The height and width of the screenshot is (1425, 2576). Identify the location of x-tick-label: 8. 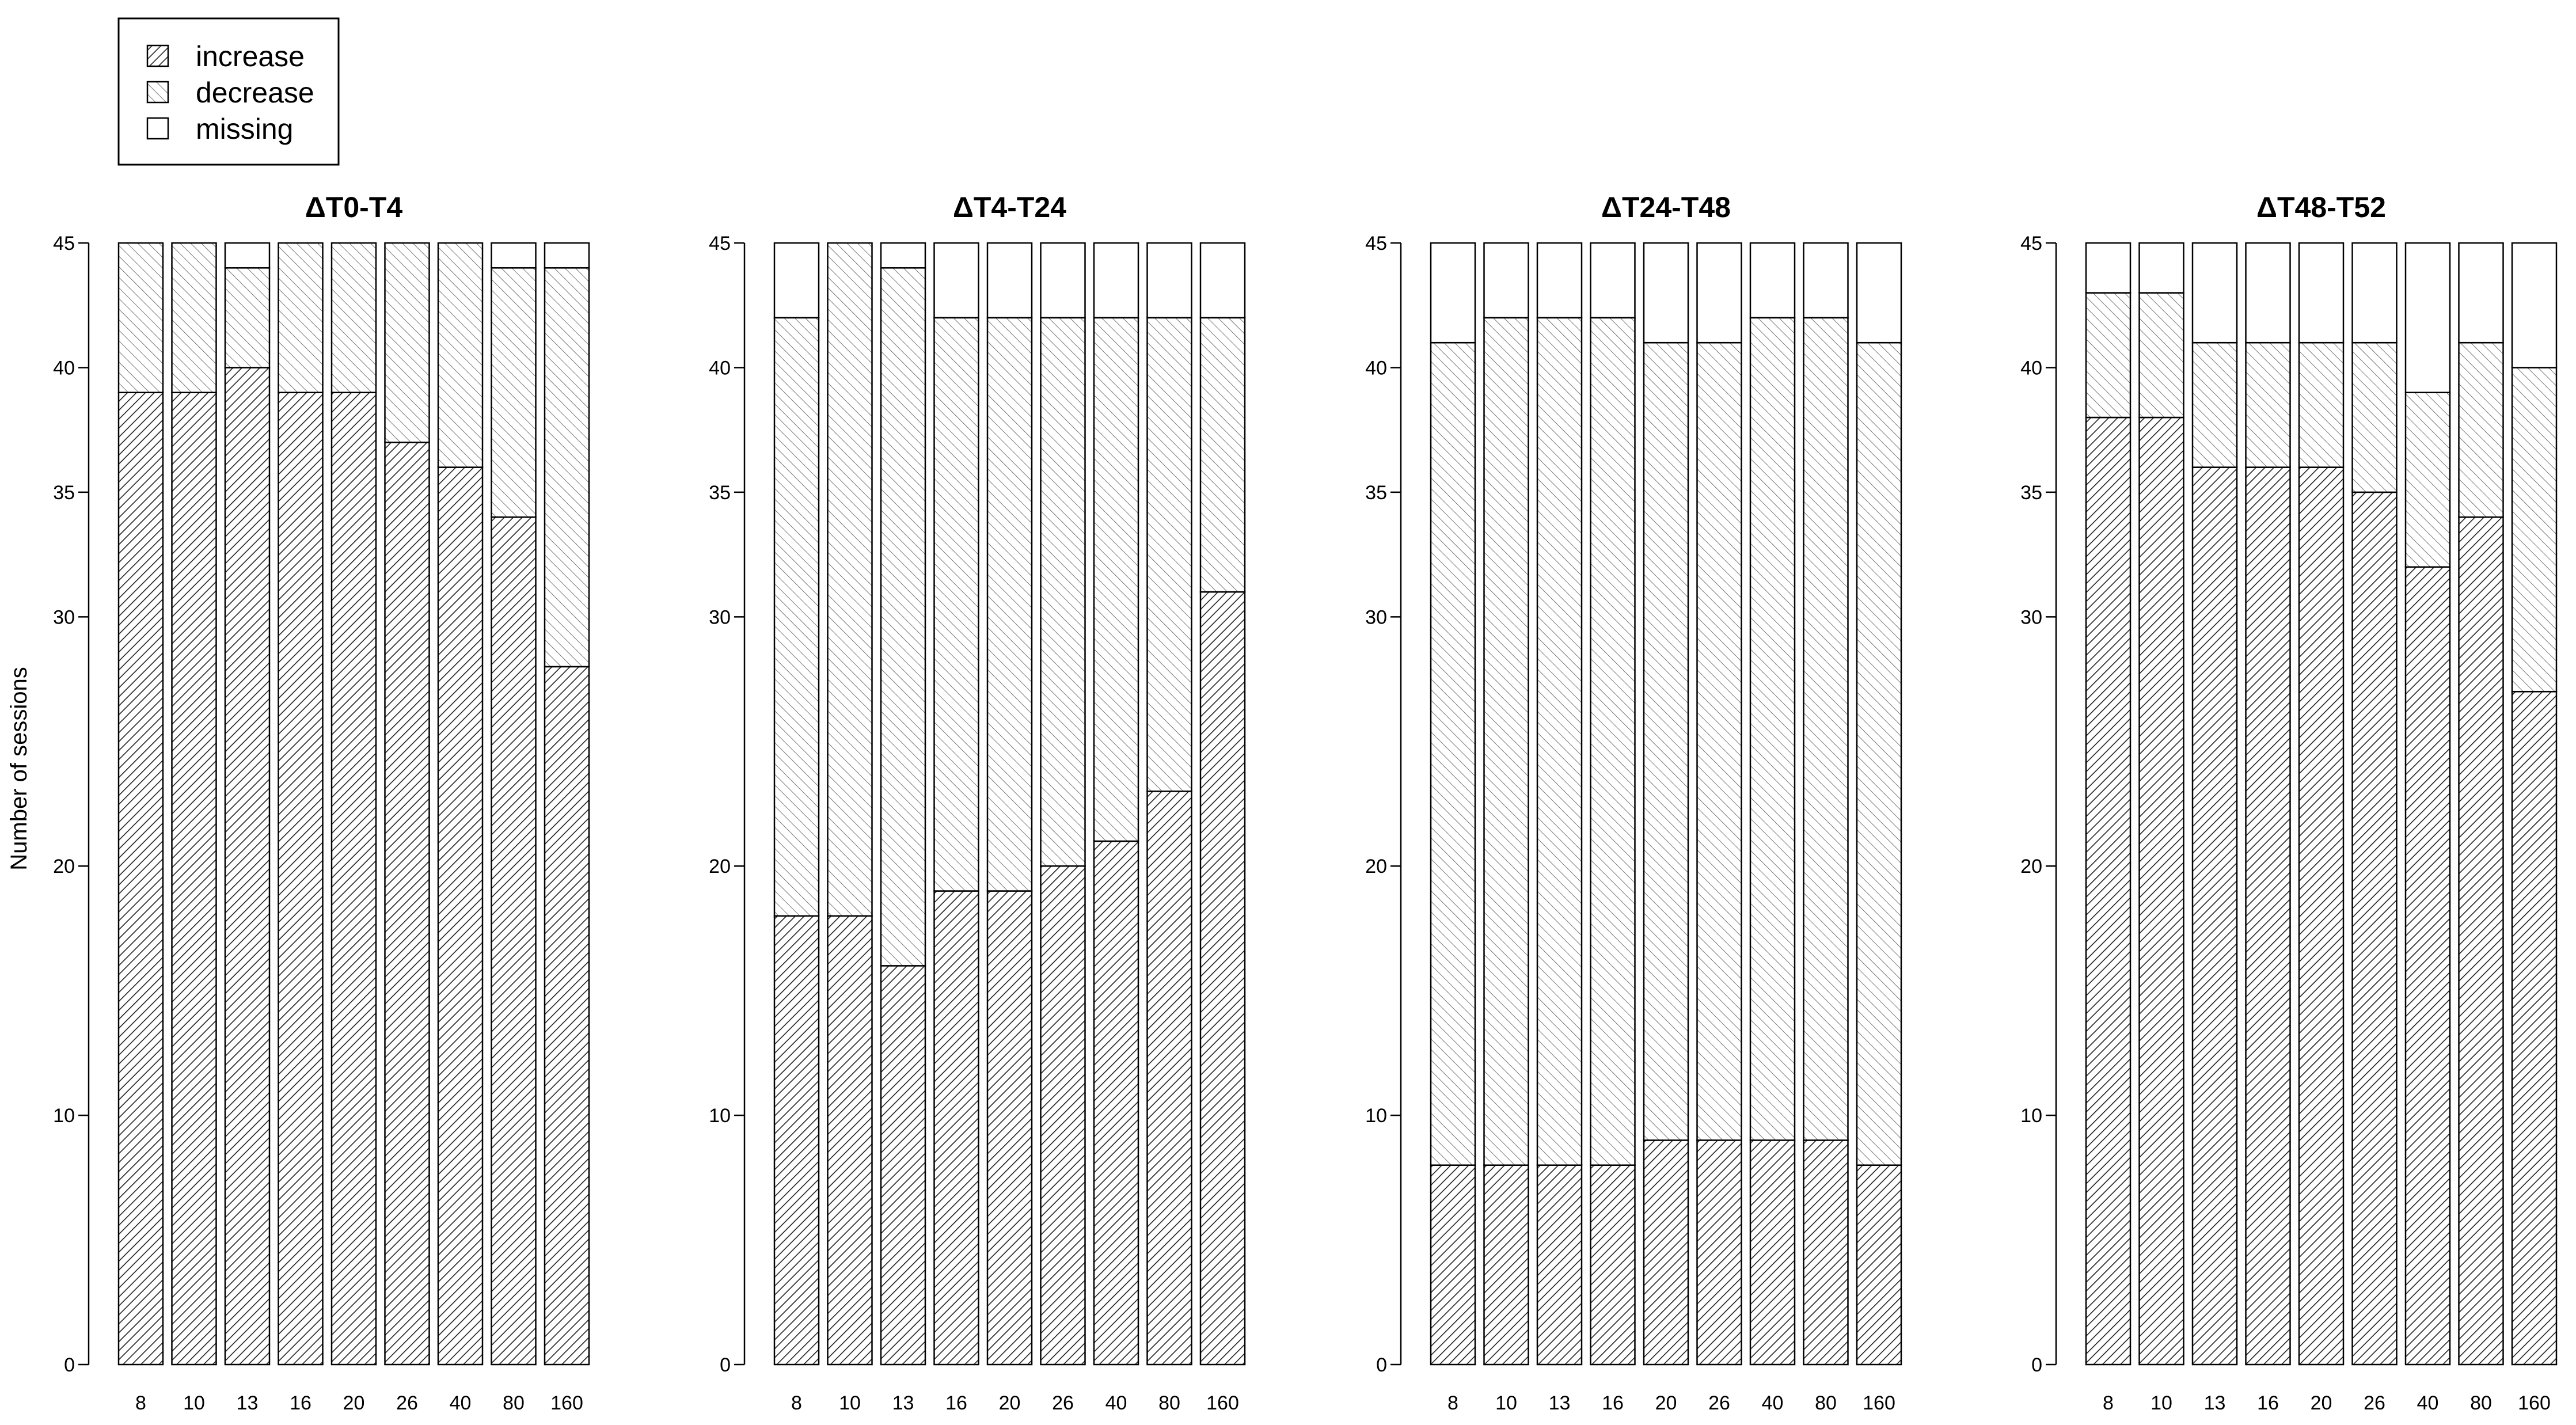
(1452, 1403).